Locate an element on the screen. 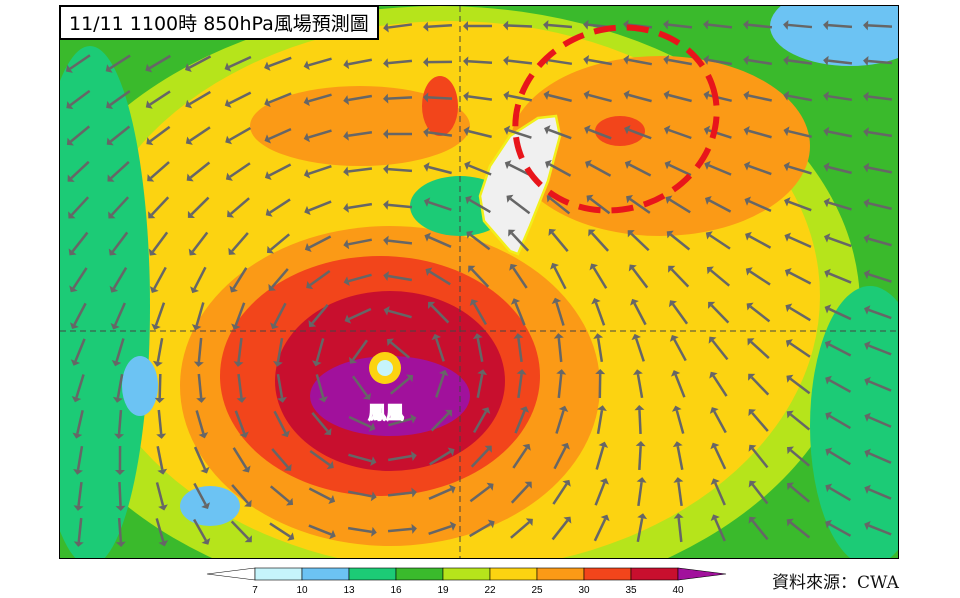  map-title: 11/11 1100時 850hPa風場預測圖 is located at coordinates (219, 22).